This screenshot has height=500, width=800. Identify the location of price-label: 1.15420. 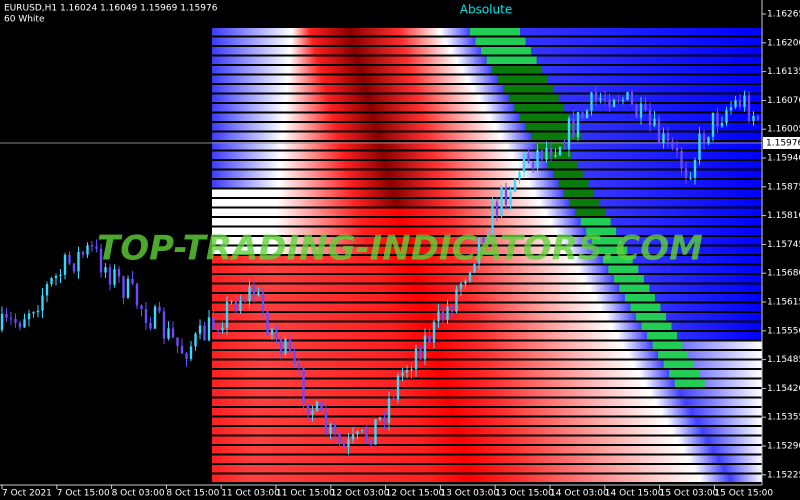
(783, 389).